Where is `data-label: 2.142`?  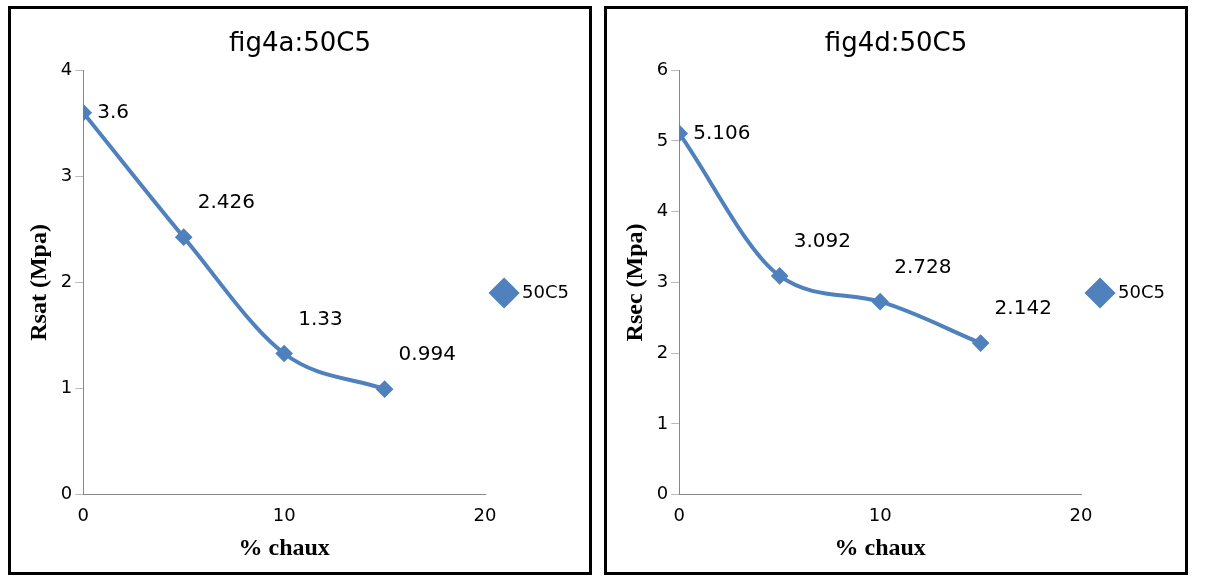
data-label: 2.142 is located at coordinates (1023, 307).